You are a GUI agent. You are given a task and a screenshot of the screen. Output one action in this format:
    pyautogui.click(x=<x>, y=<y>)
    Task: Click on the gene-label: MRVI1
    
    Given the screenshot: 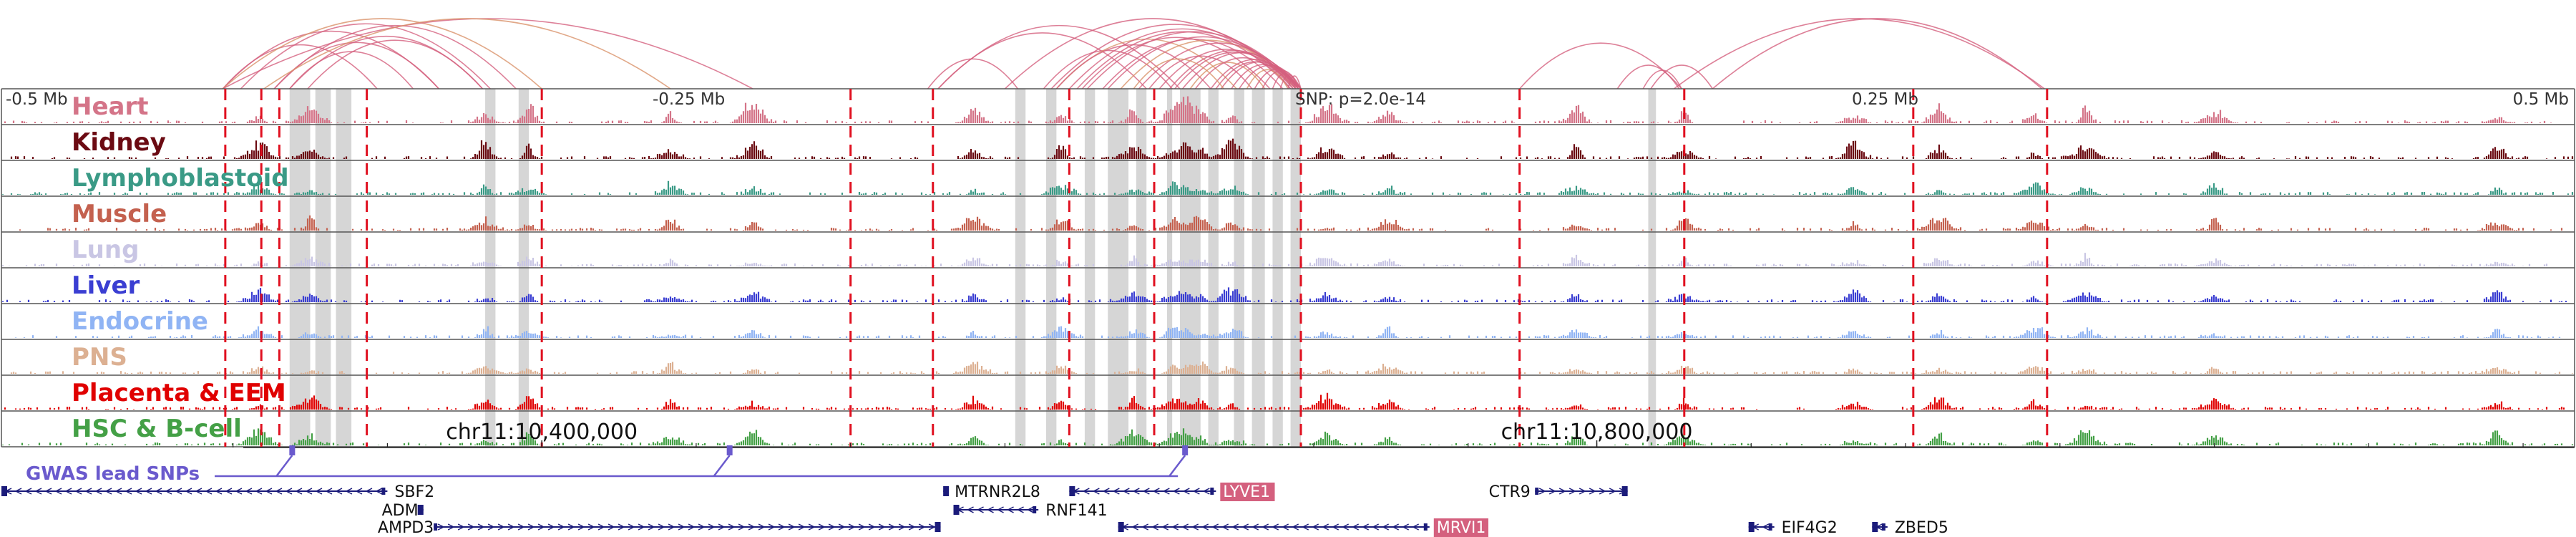 What is the action you would take?
    pyautogui.click(x=1461, y=528)
    